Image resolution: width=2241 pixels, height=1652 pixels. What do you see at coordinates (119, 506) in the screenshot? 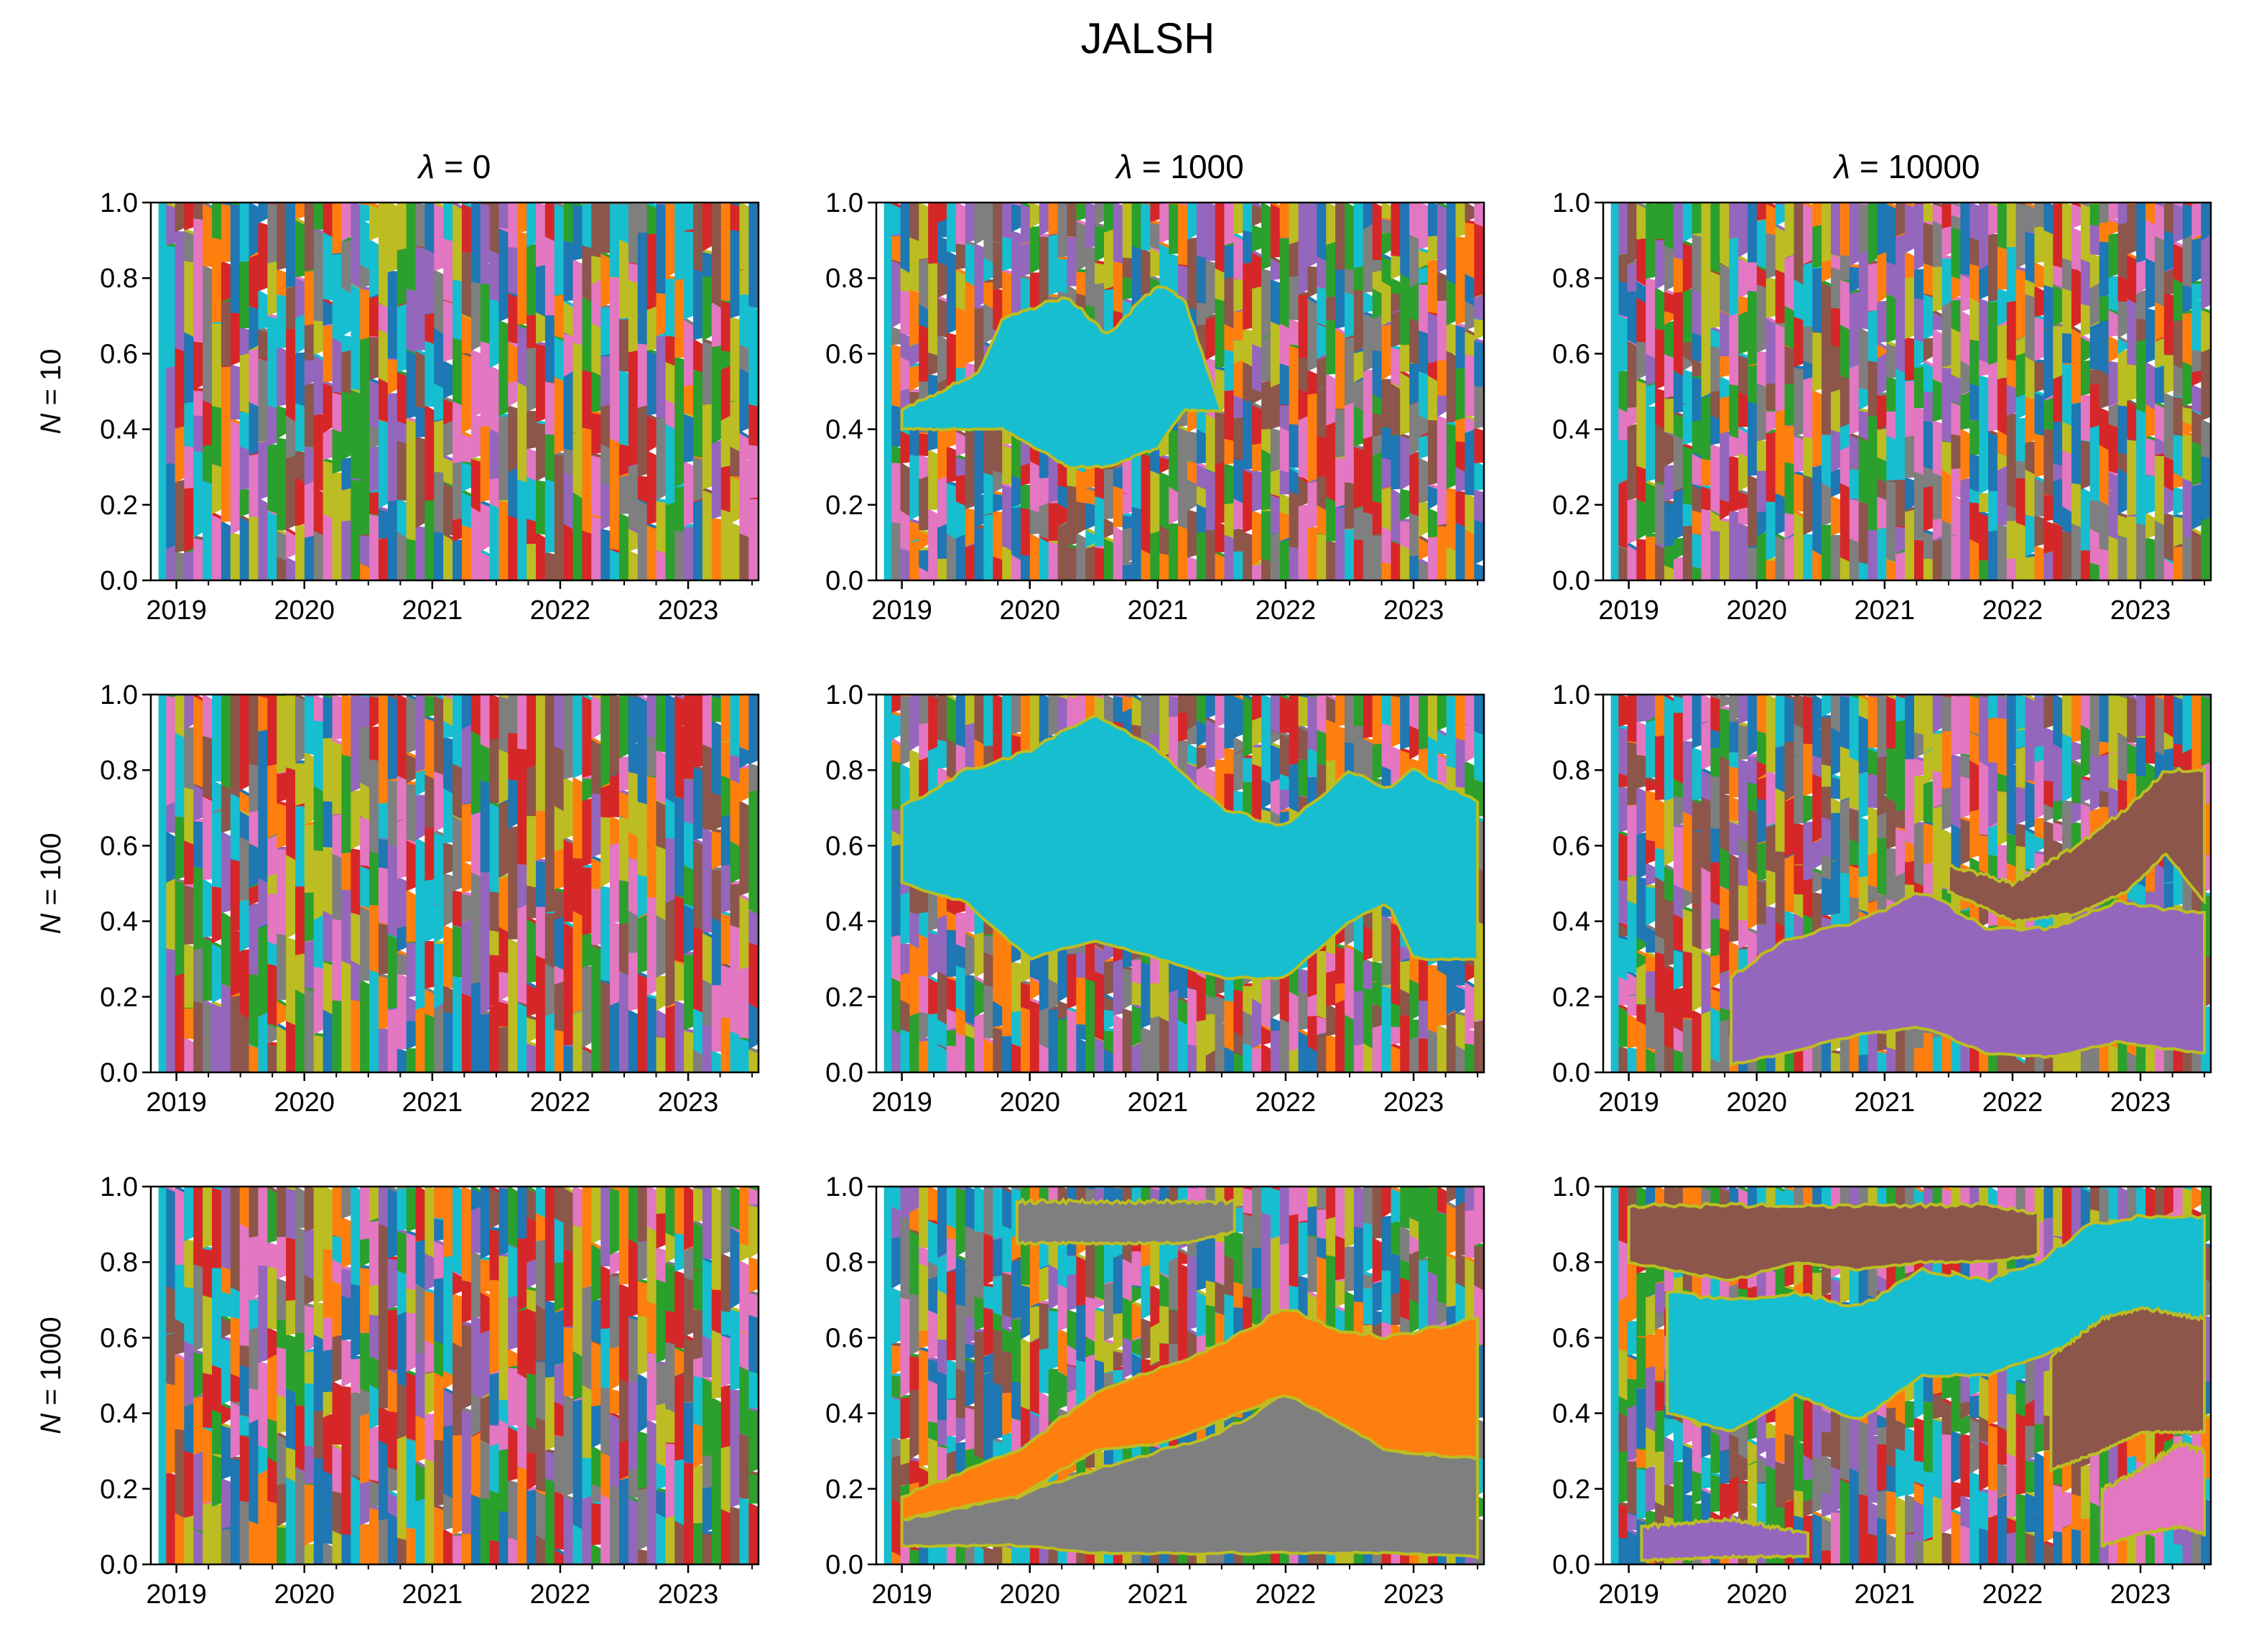
I see `y-tick-label: 0.2` at bounding box center [119, 506].